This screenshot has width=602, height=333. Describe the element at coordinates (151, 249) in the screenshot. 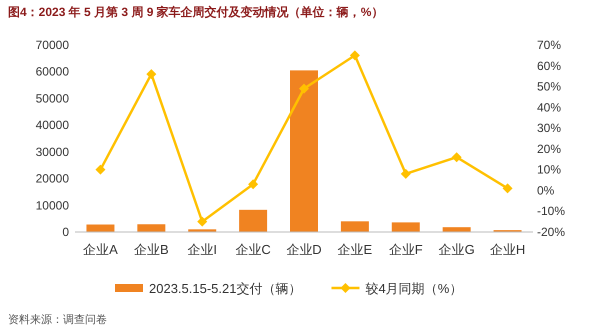

I see `x-tick-label: 企业B` at that location.